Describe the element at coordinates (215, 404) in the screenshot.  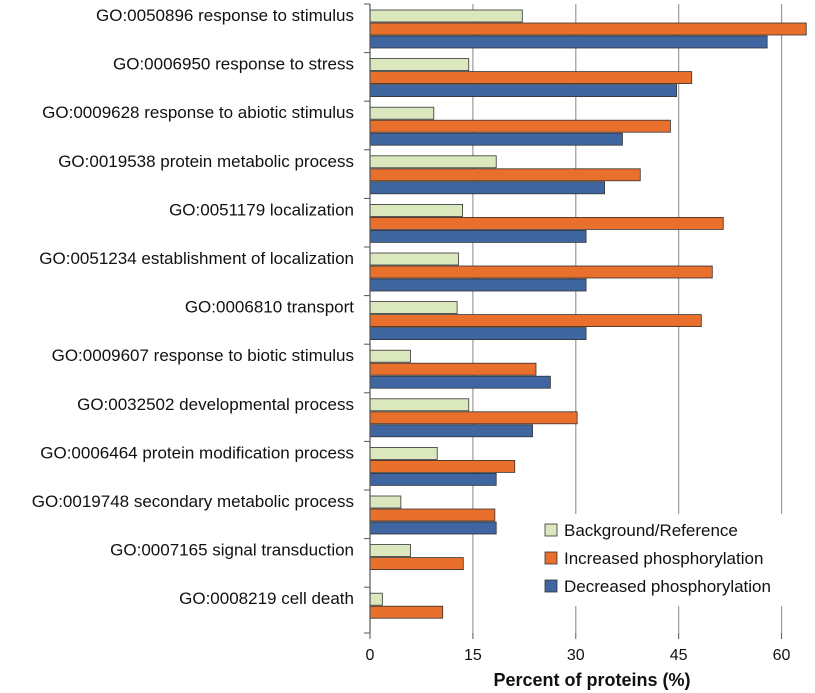
I see `category-label: GO:0032502 developmental process` at that location.